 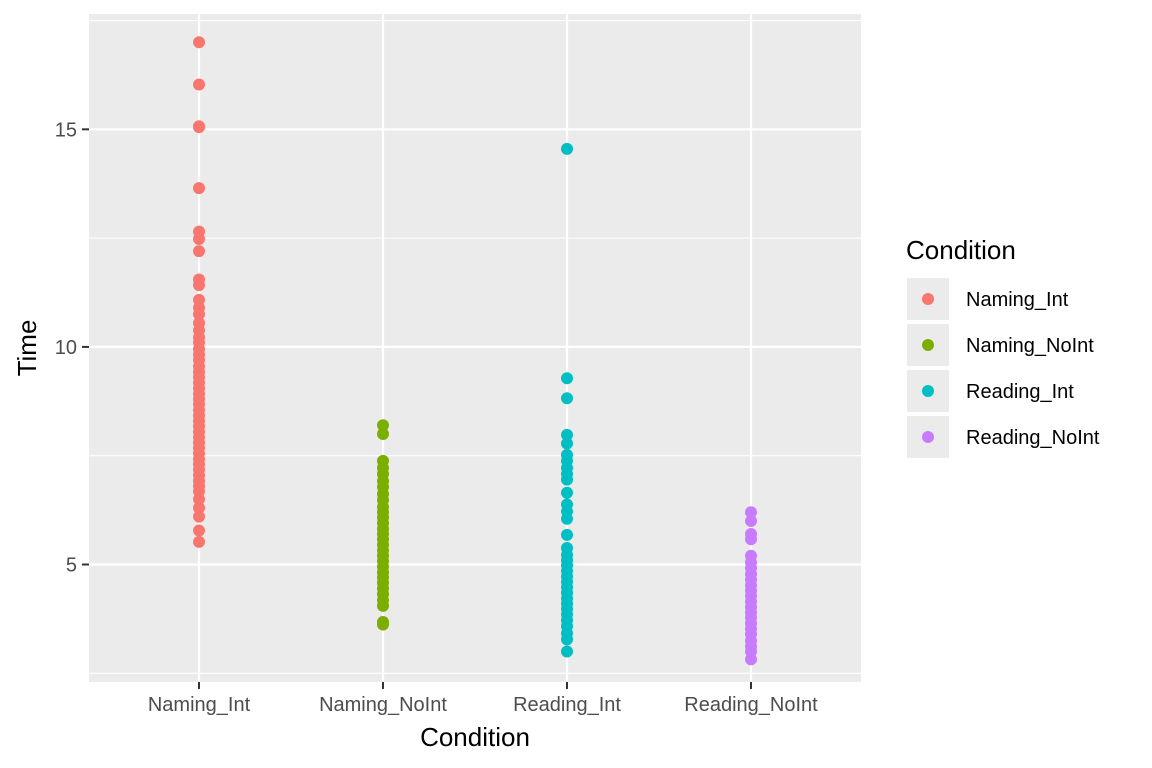 What do you see at coordinates (1030, 346) in the screenshot?
I see `legend-label: Naming_NoInt` at bounding box center [1030, 346].